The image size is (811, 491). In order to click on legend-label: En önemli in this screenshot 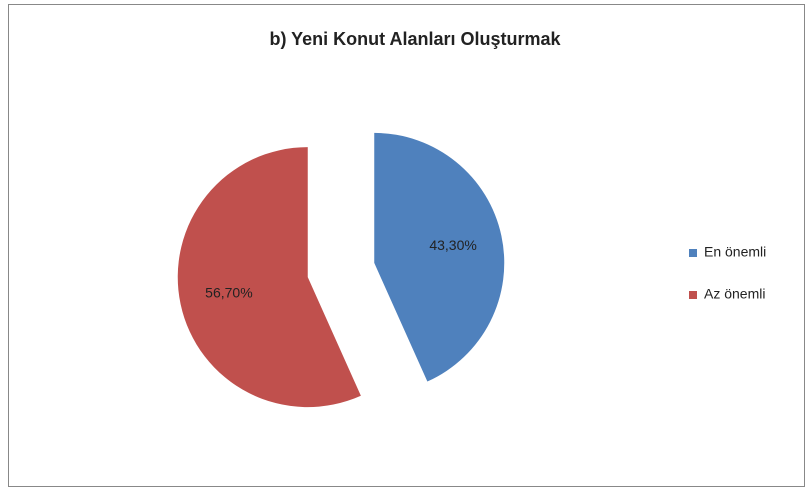, I will do `click(735, 252)`.